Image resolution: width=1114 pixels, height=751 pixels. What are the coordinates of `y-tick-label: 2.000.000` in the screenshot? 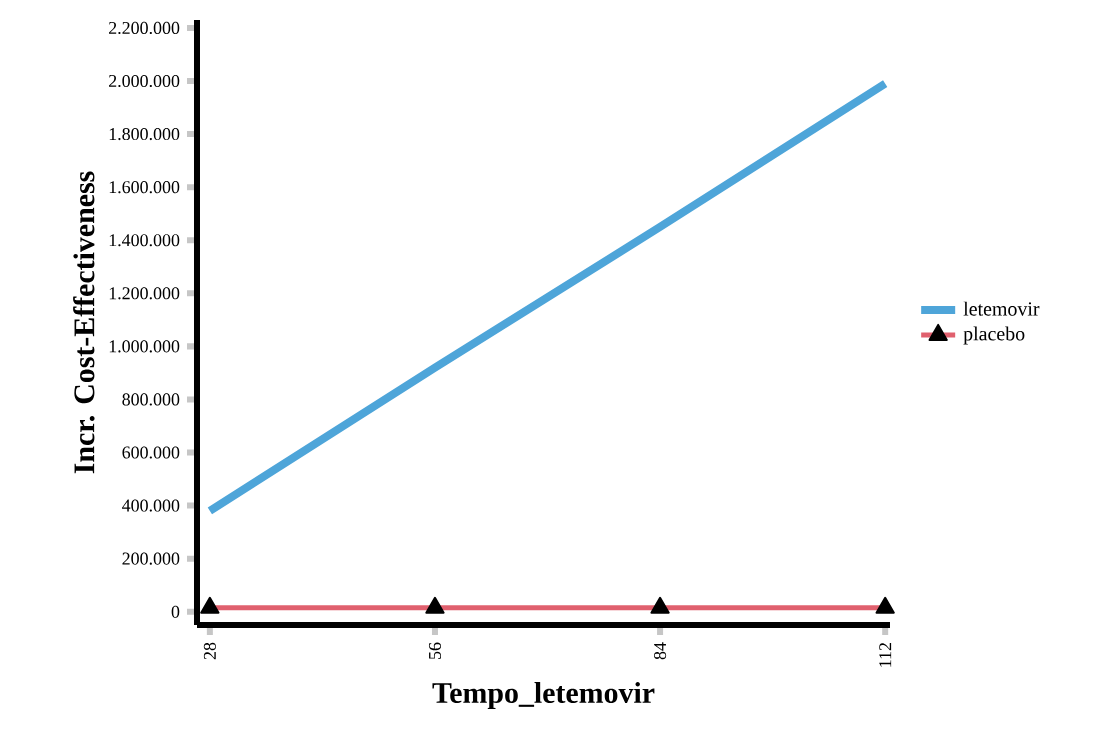 It's located at (144, 81).